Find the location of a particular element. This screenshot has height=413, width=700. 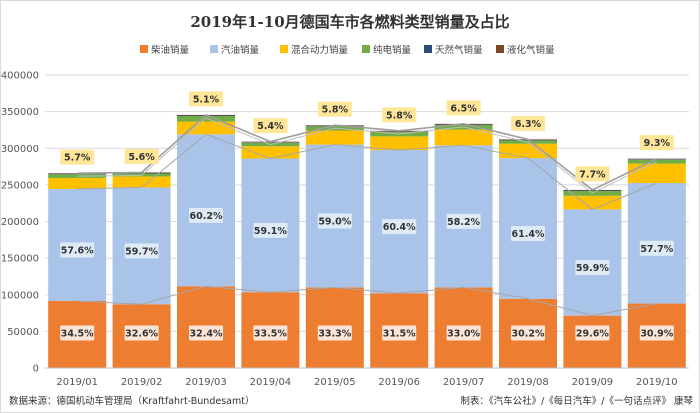

y-tick-label: 150000 is located at coordinates (20, 259).